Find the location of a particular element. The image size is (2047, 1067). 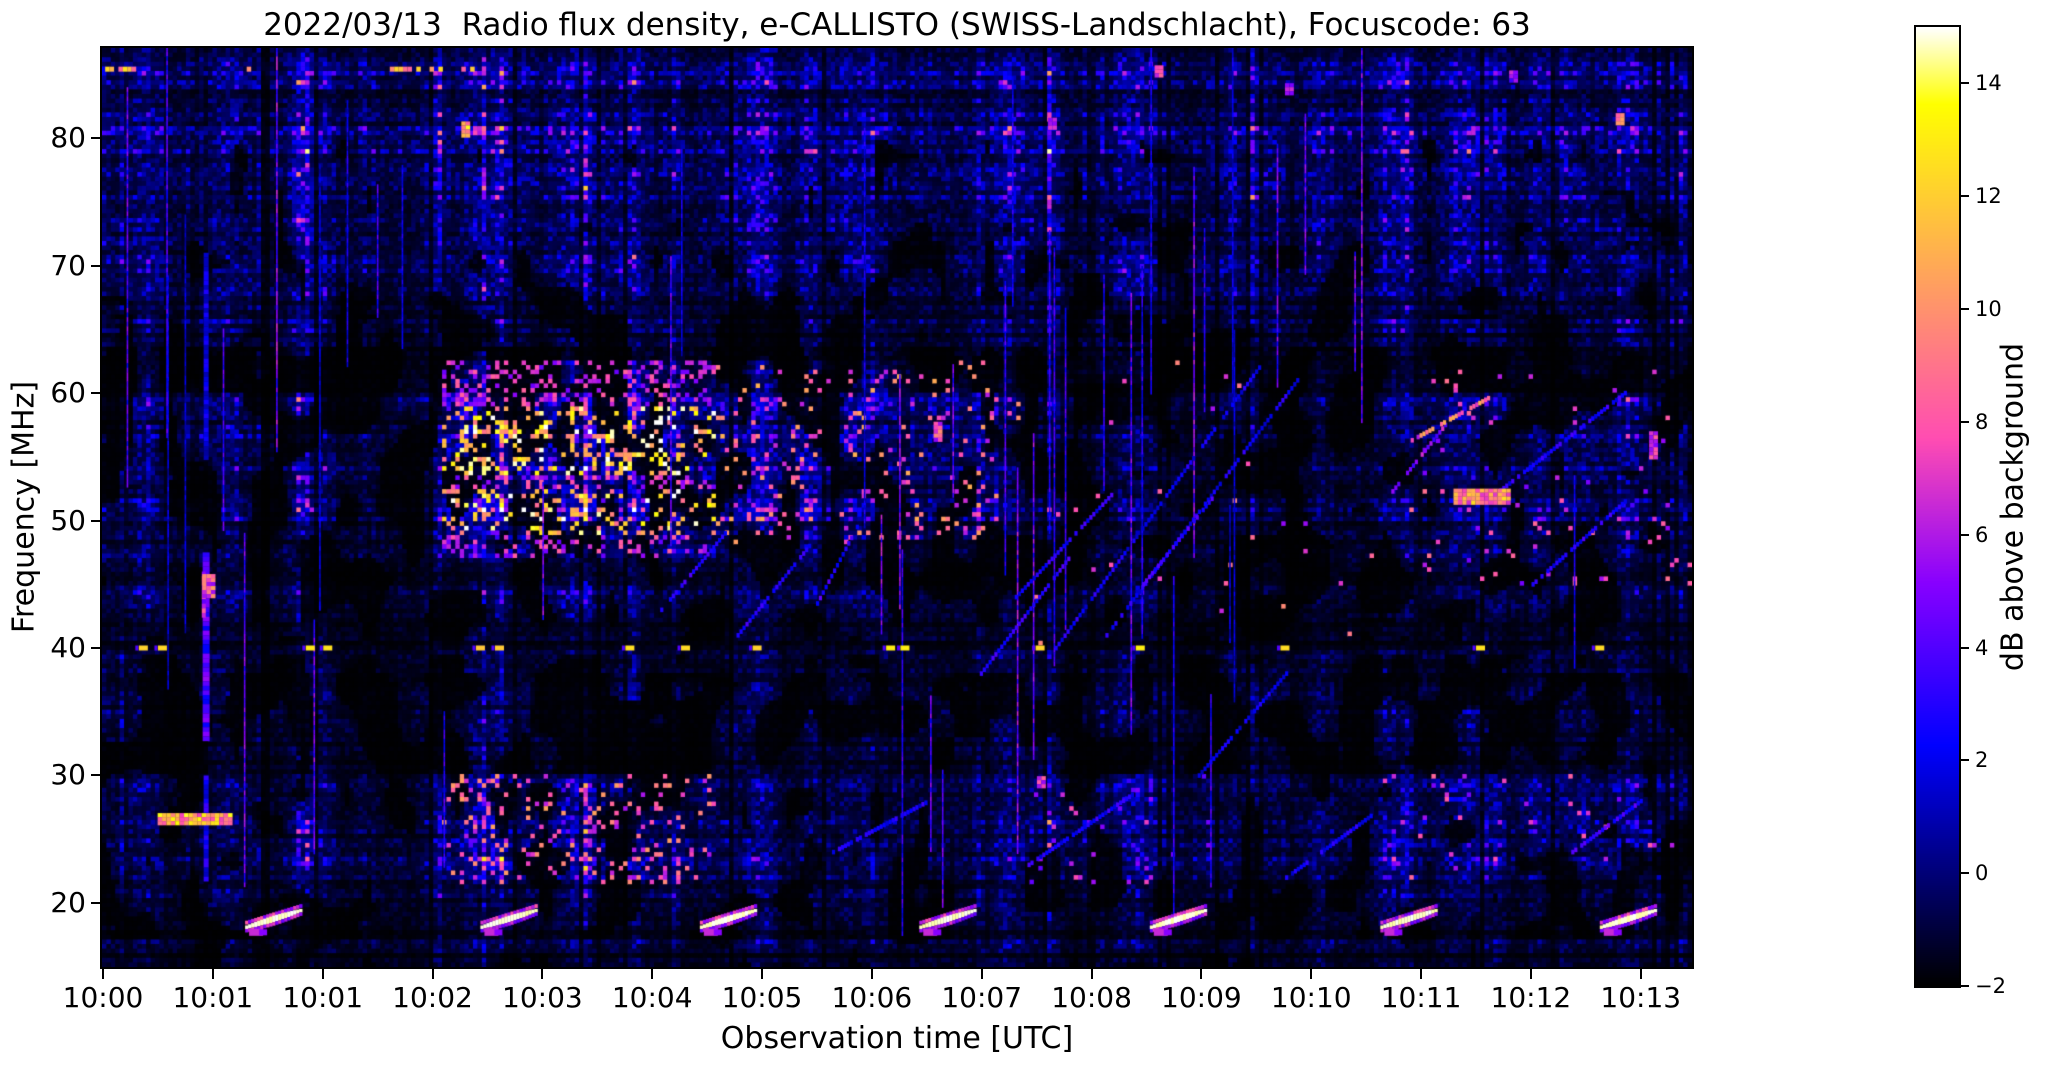

y-tick-label: 80 is located at coordinates (68, 137).